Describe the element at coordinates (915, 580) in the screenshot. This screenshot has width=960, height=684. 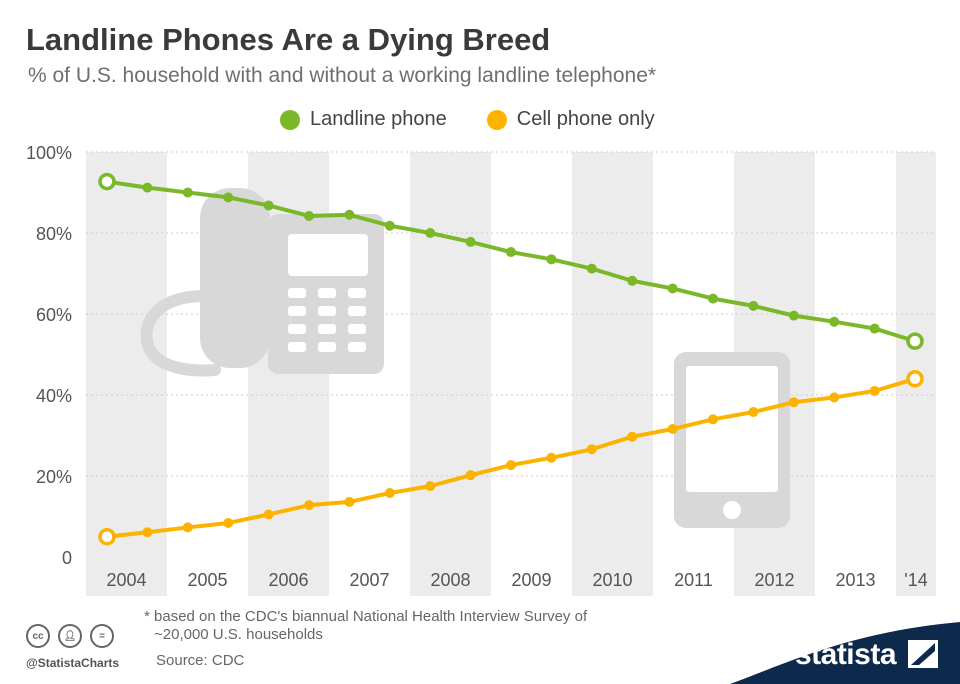
I see `x-tick-label: '14` at that location.